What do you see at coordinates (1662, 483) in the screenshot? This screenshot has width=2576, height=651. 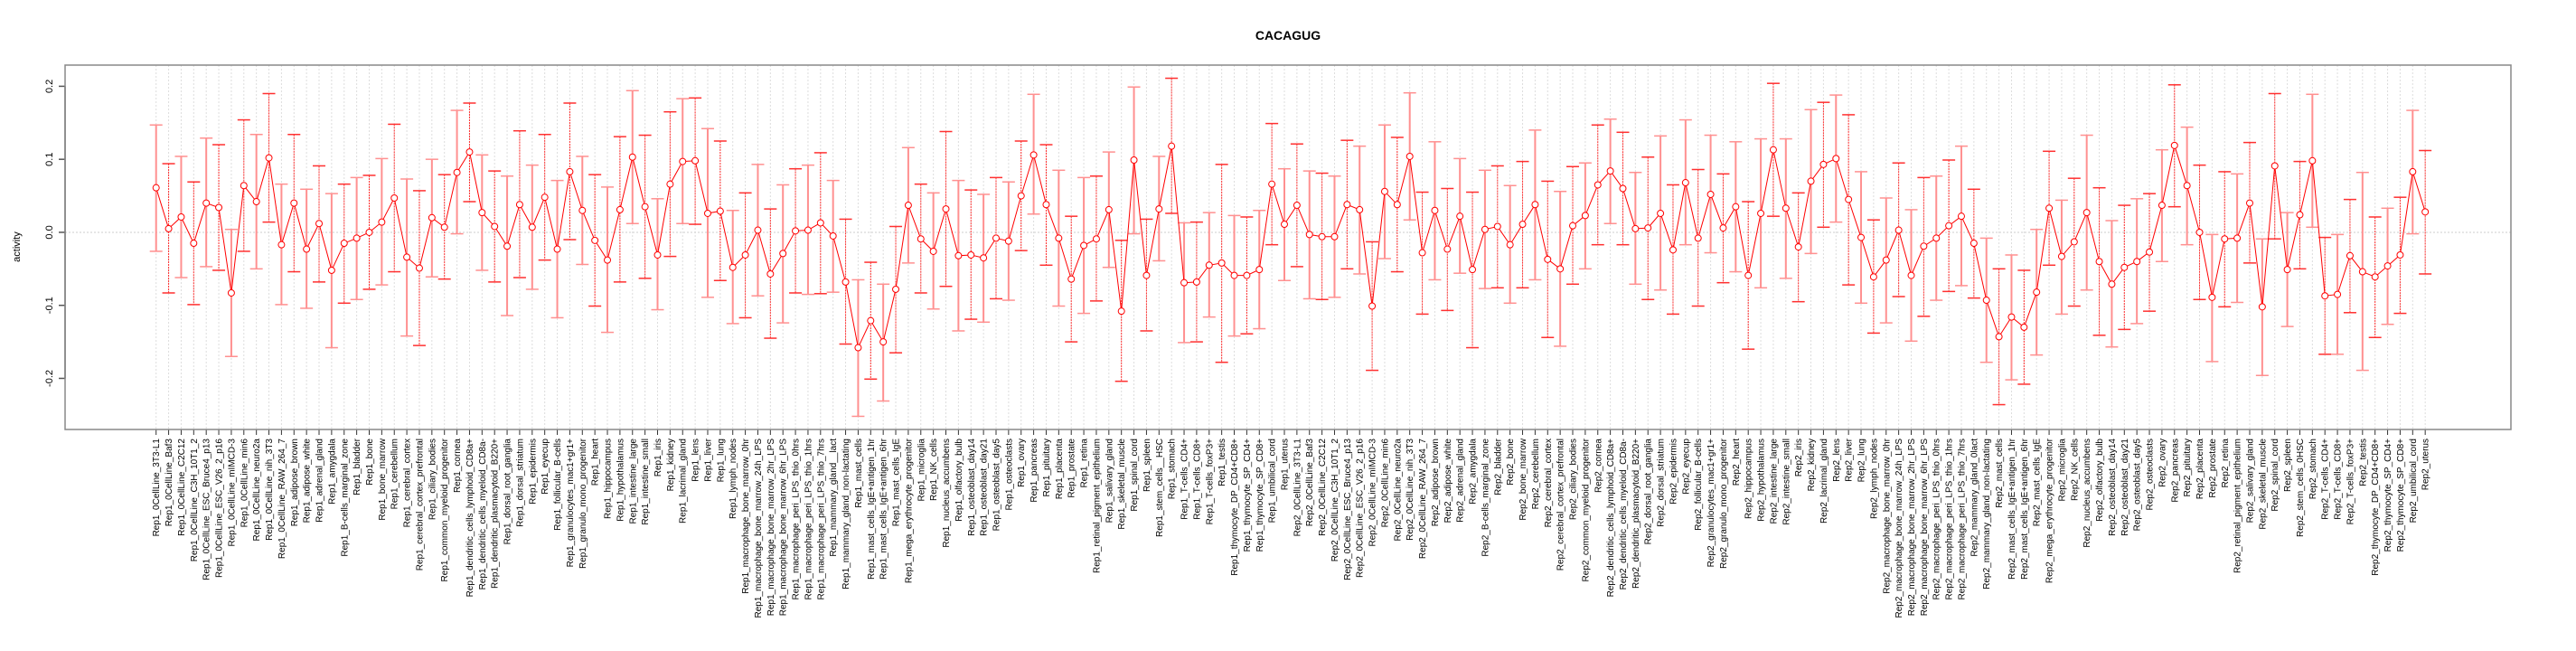 I see `x-tick-label: Rep2_dorsal_striatum` at bounding box center [1662, 483].